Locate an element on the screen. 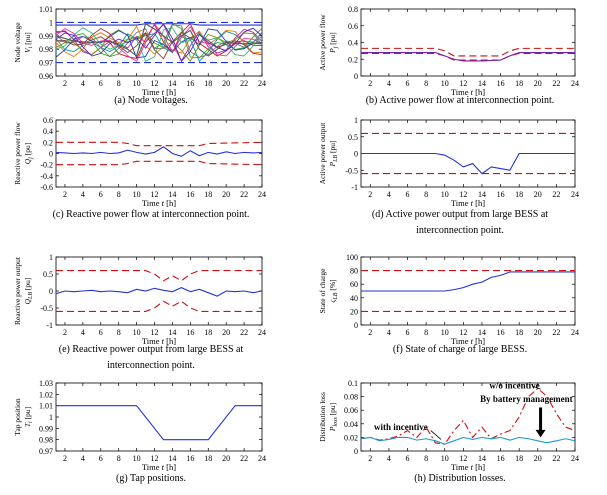 This screenshot has height=495, width=607. y-tick-label: 0.1 is located at coordinates (353, 383).